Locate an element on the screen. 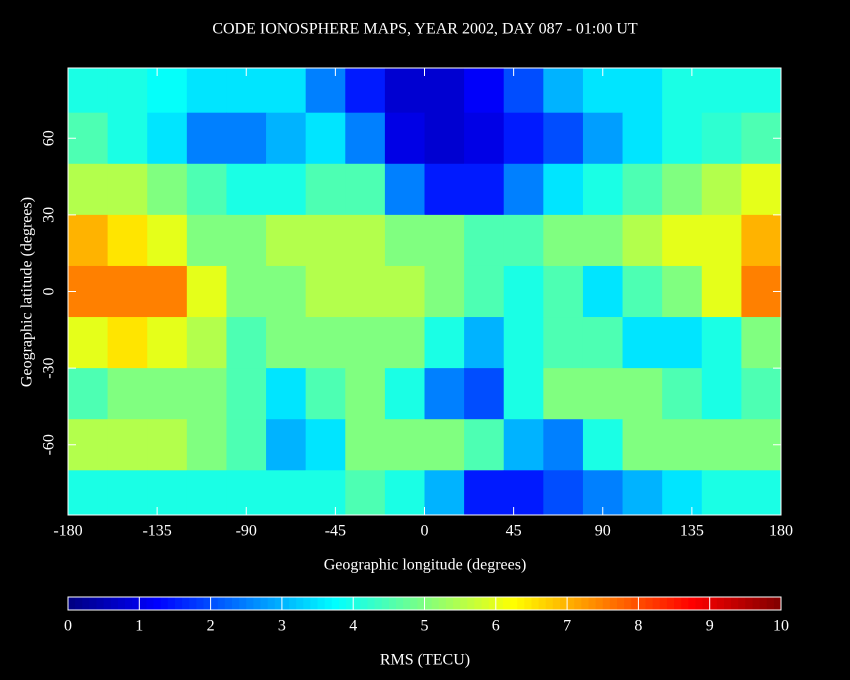  y-tick-label: -60 is located at coordinates (49, 444).